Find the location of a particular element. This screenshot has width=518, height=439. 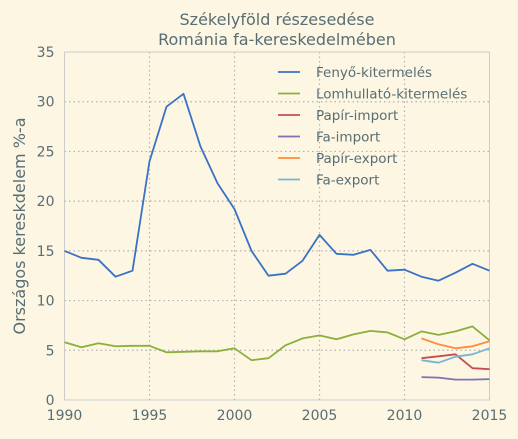

legend-label: Papír-export is located at coordinates (356, 159).